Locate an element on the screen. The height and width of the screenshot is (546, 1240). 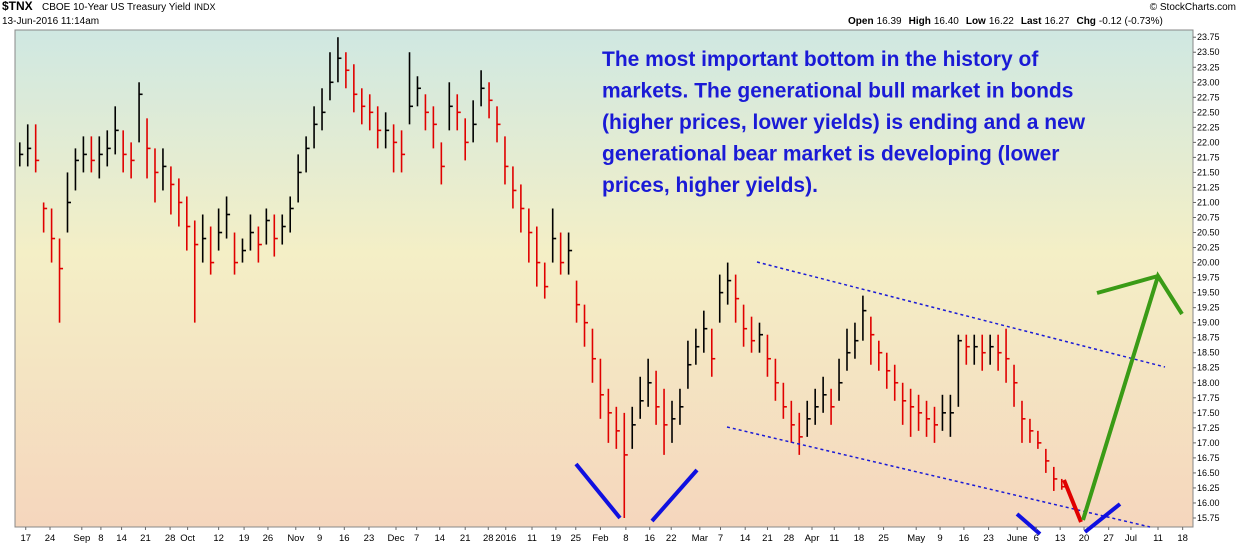
x-tick-label: 6 is located at coordinates (1036, 538).